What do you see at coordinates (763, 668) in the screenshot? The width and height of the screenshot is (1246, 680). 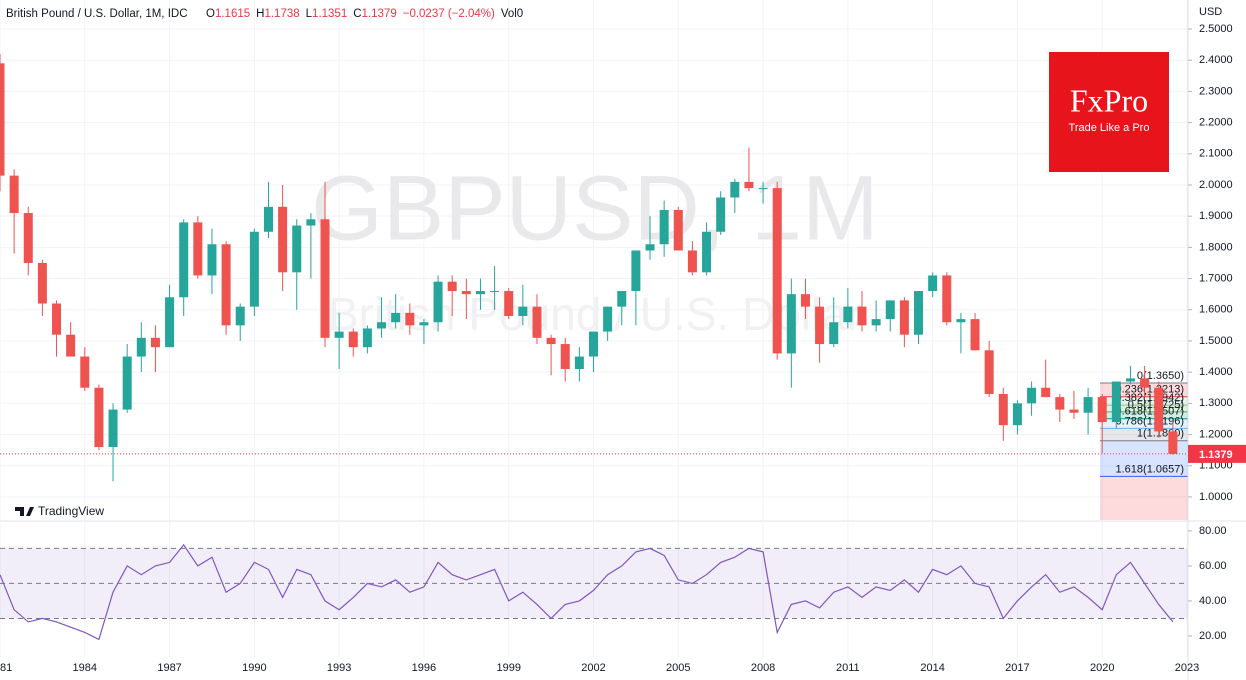 I see `x-tick-label: 2008` at bounding box center [763, 668].